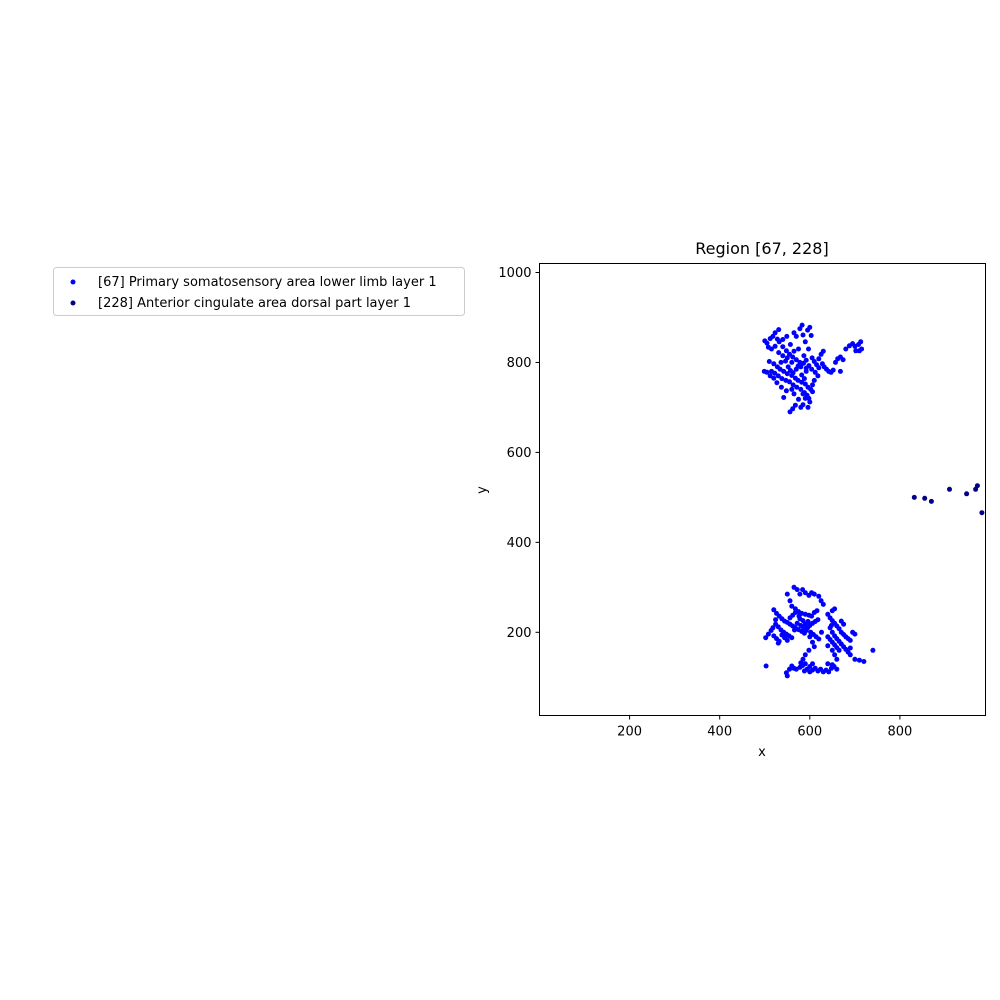 The image size is (1000, 1000). I want to click on x-tick-label: 800, so click(899, 732).